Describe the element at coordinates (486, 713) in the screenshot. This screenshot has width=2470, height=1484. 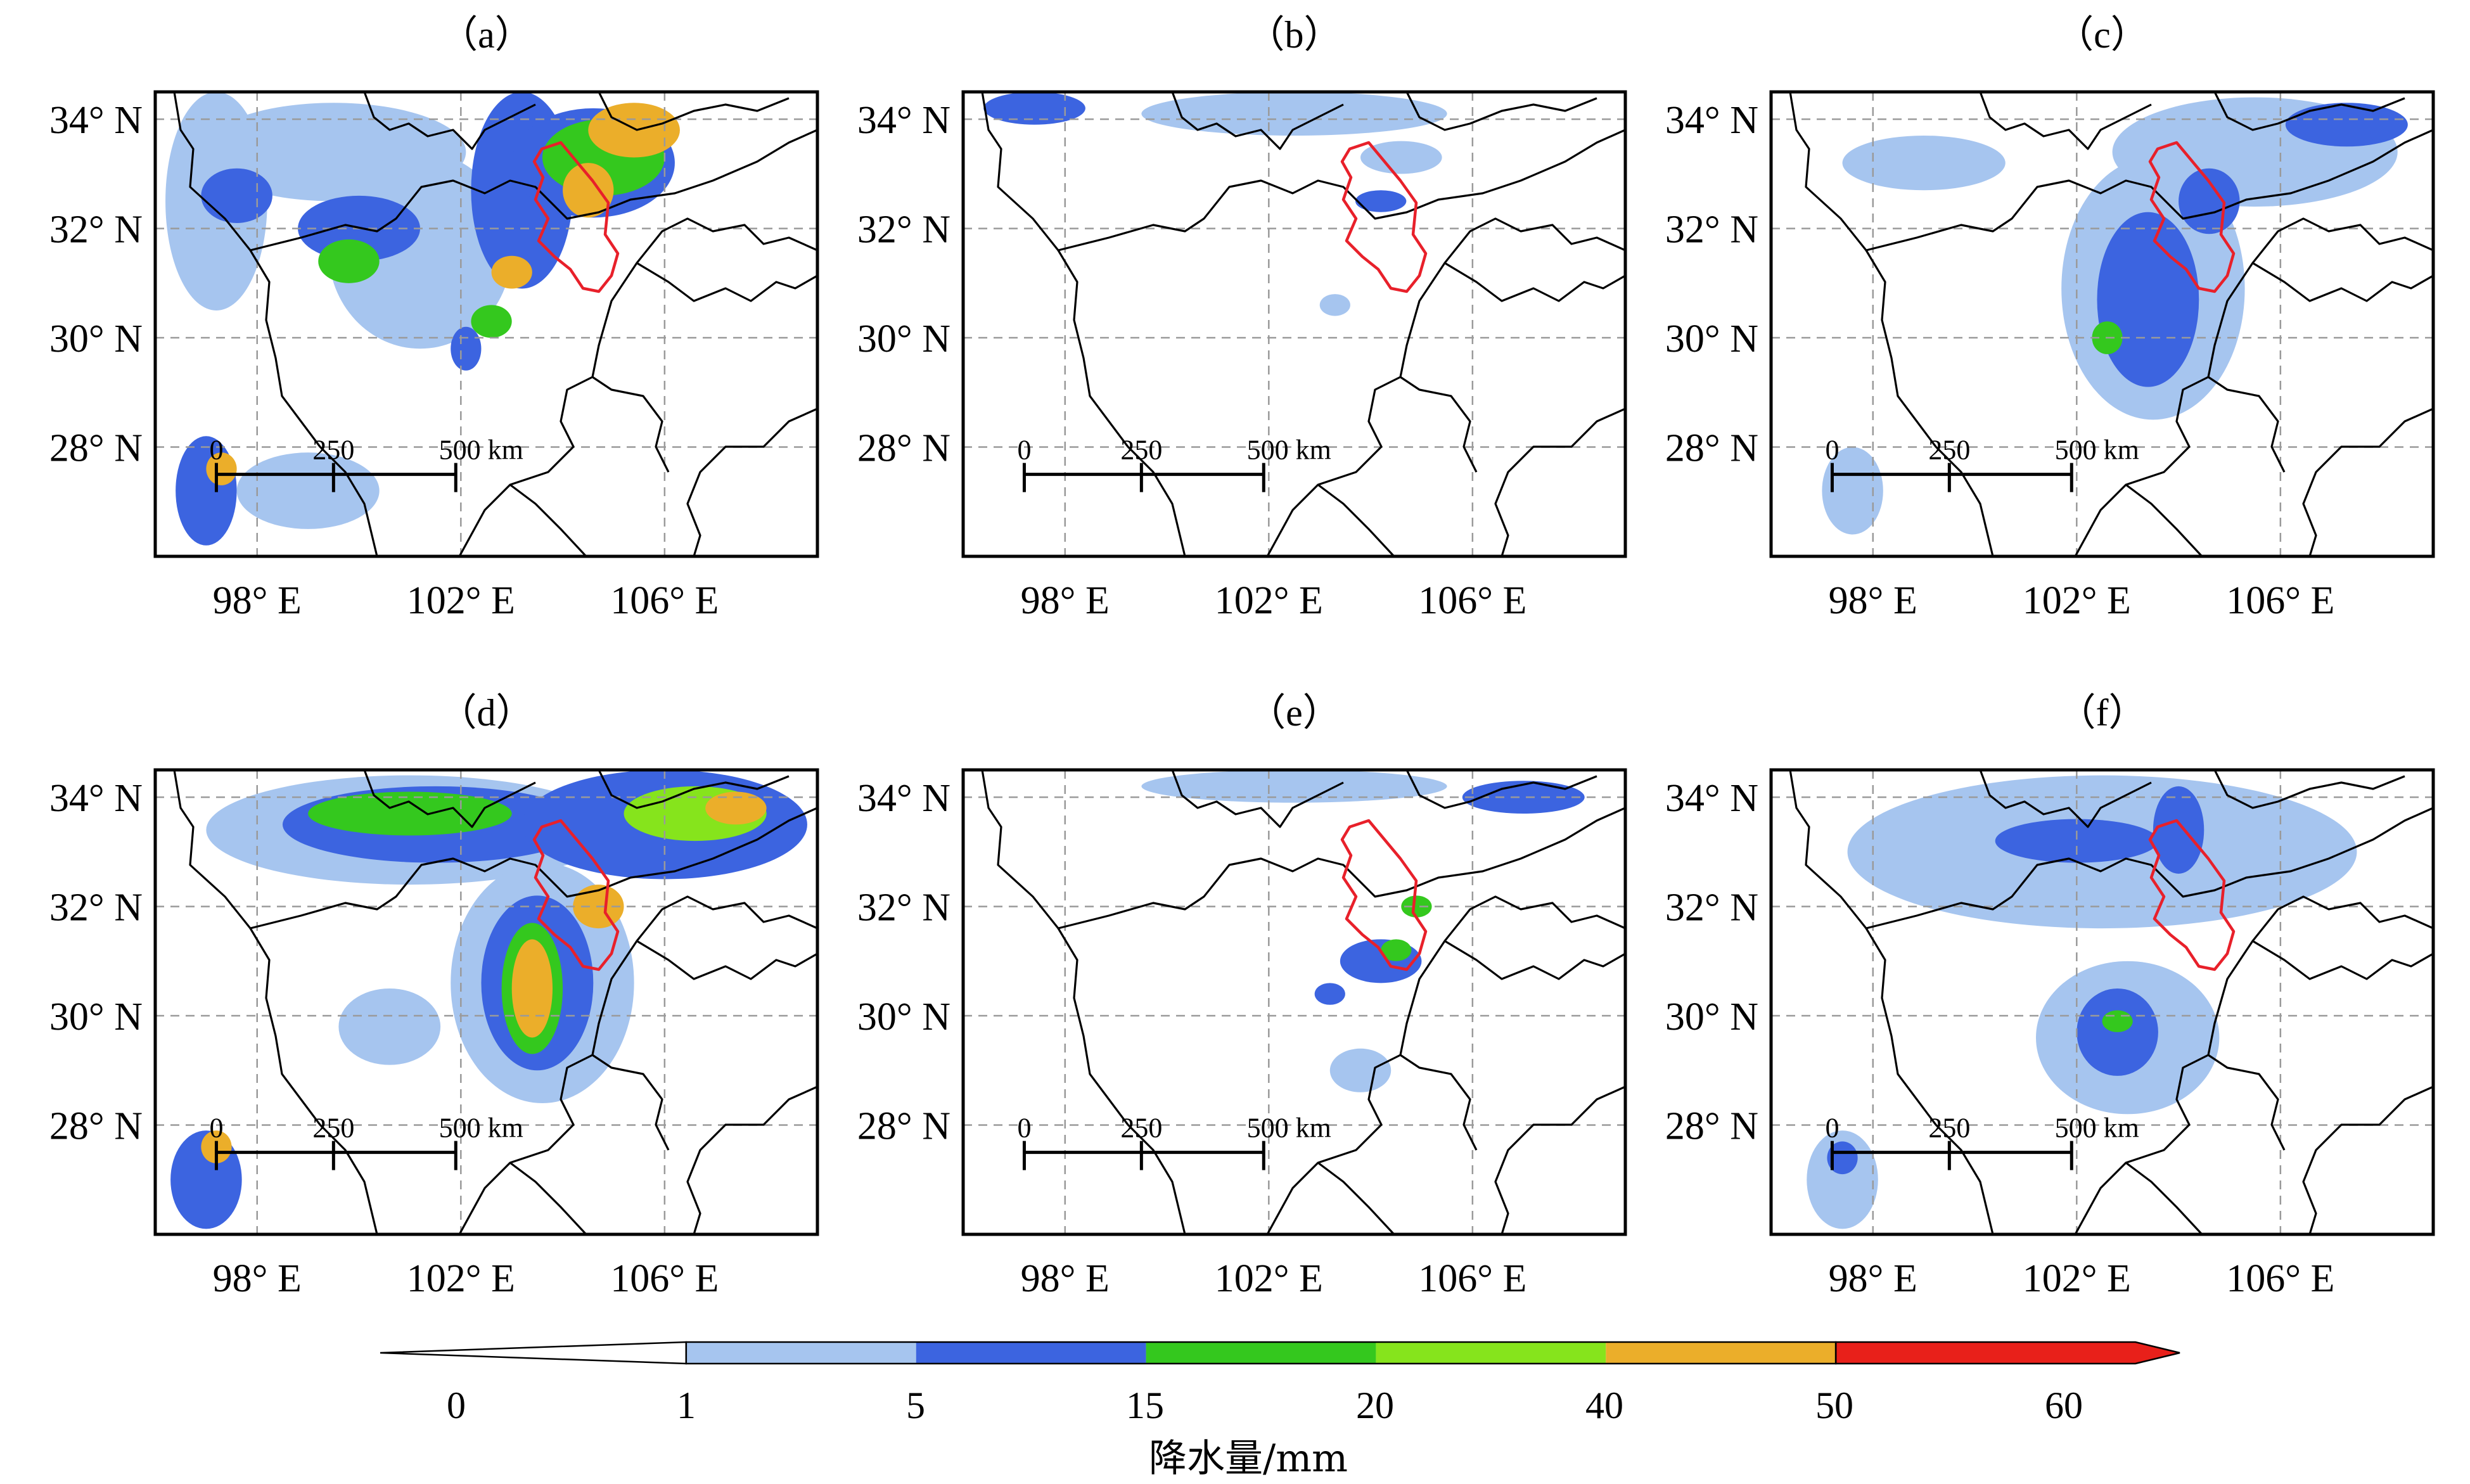
I see `panel-label: （d）` at that location.